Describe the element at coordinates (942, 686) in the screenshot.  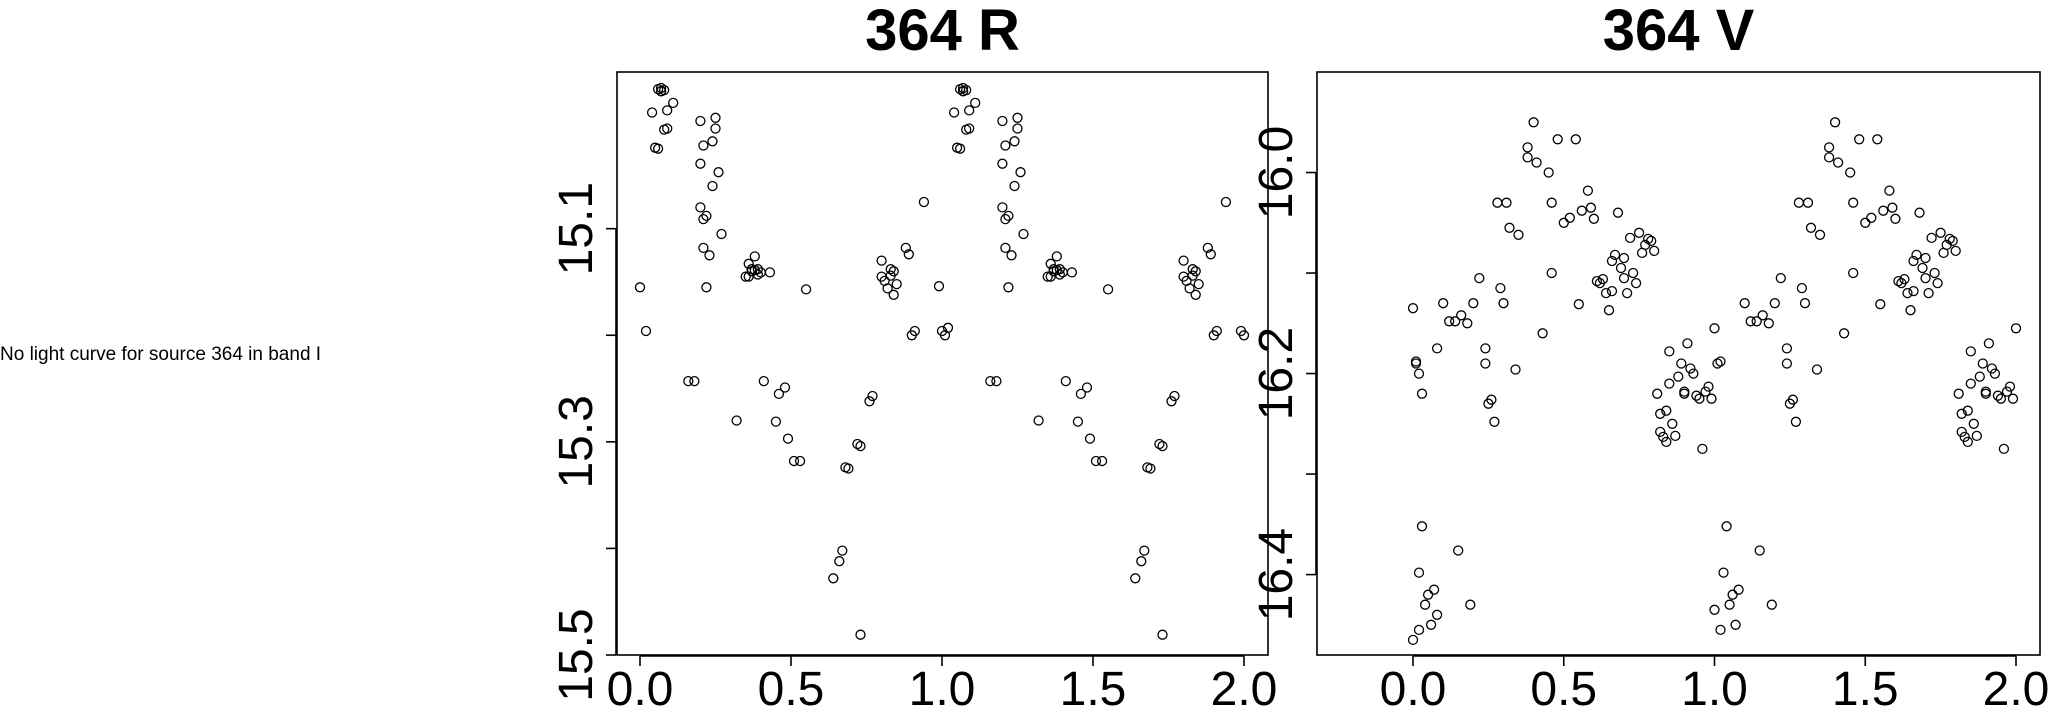
I see `x-tick-label: 1.0` at that location.